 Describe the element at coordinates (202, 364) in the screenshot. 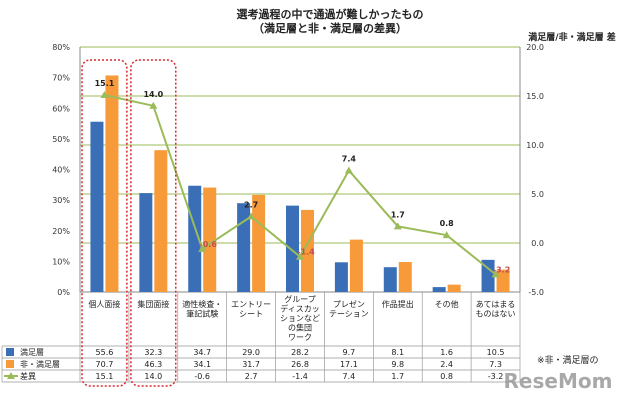

I see `table-cell: 34.1` at that location.